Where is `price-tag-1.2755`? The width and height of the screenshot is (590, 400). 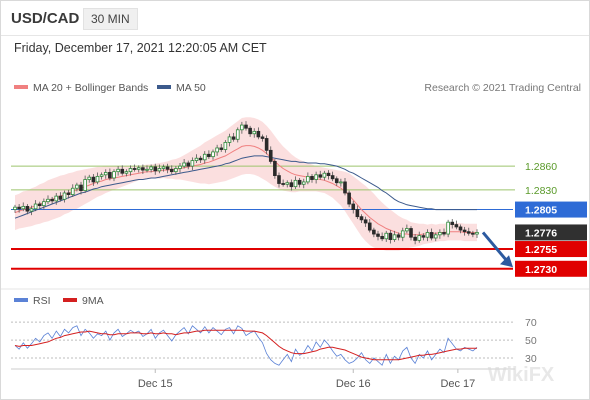
price-tag-1.2755 is located at coordinates (551, 249).